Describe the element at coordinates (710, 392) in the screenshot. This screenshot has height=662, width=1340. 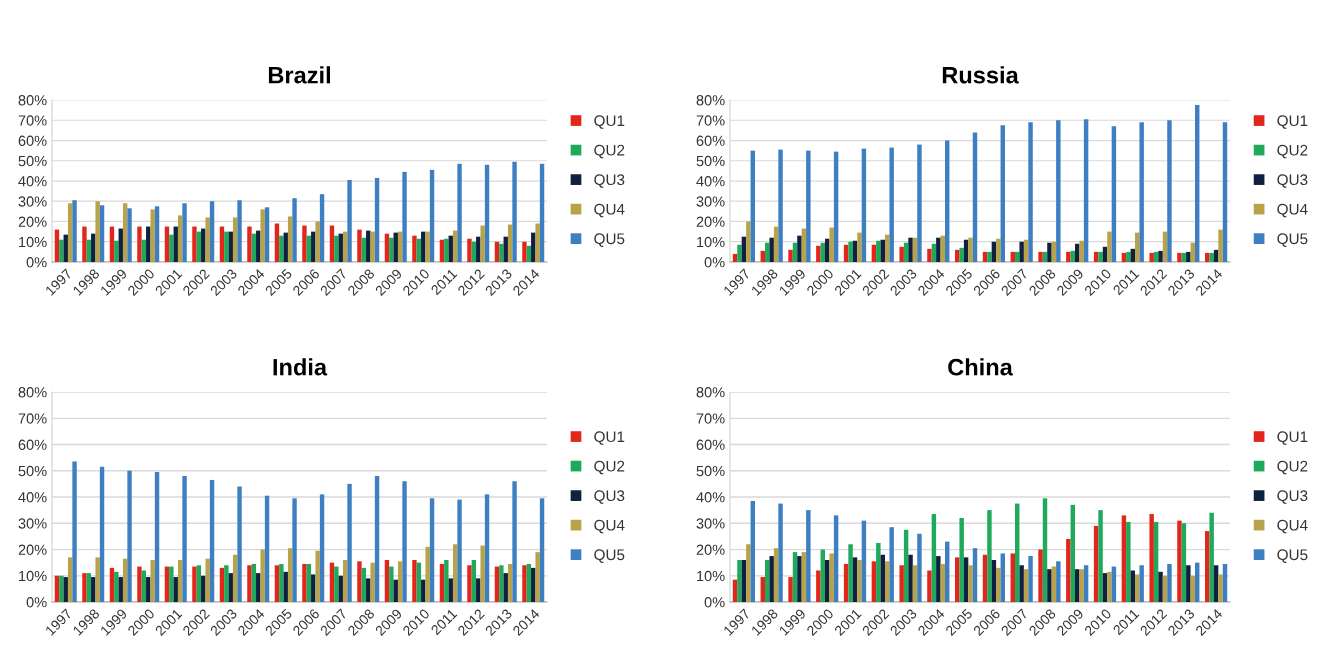
I see `y-tick-label: 80%` at that location.